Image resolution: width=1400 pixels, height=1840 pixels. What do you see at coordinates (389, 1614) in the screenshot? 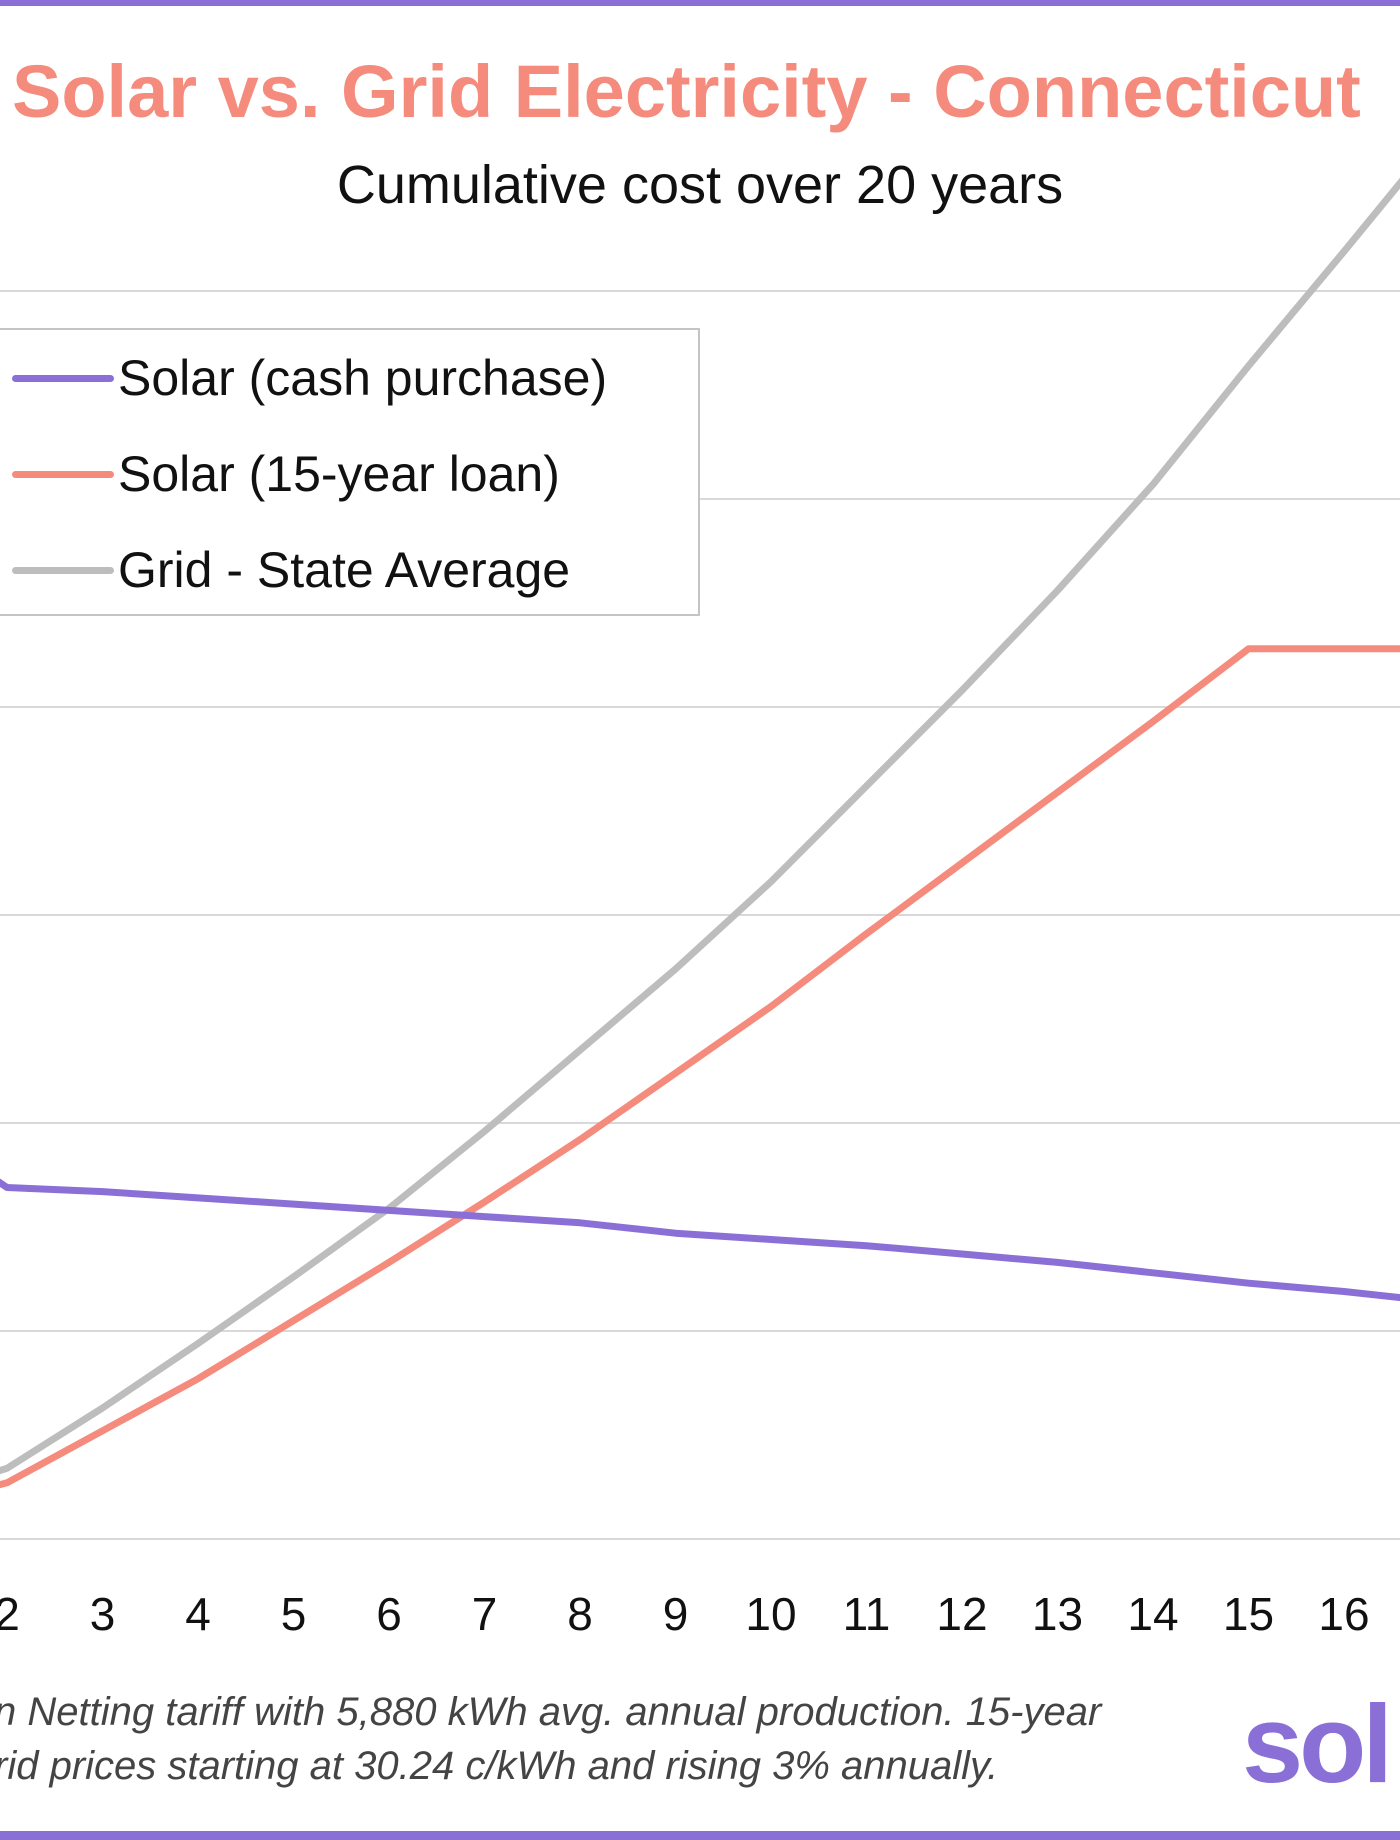
I see `x-tick-label: 6` at bounding box center [389, 1614].